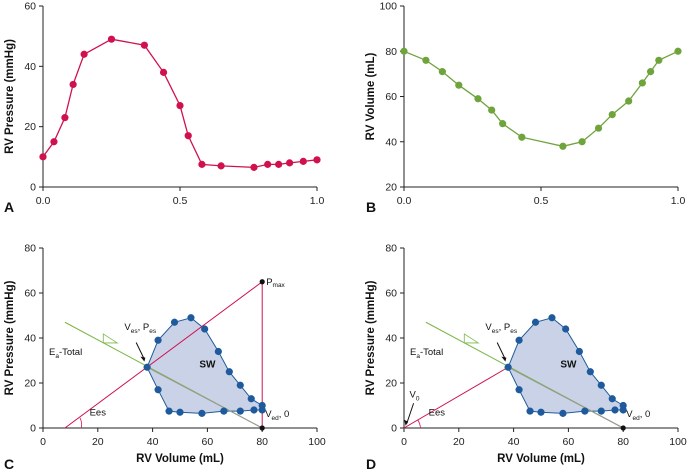 This screenshot has width=687, height=472. Describe the element at coordinates (262, 282) in the screenshot. I see `pmax-point` at that location.